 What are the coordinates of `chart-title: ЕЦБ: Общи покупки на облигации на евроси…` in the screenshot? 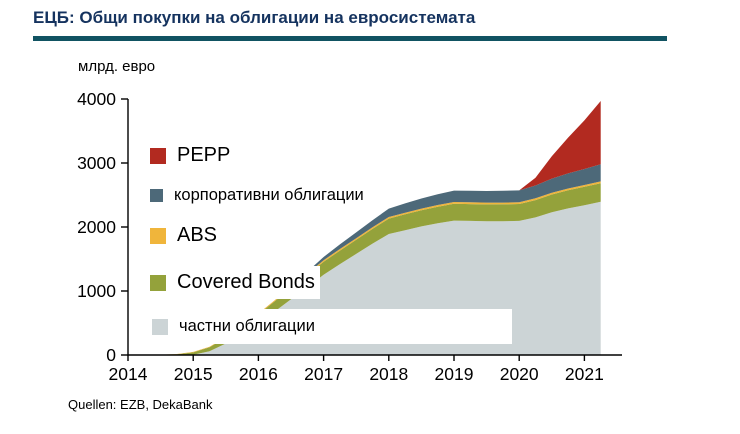 It's located at (254, 17).